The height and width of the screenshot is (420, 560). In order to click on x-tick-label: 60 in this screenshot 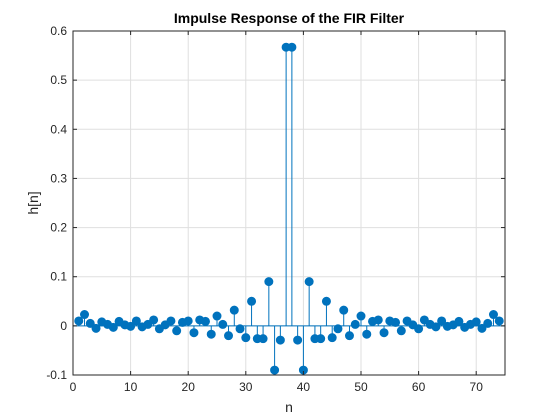, I will do `click(419, 387)`.